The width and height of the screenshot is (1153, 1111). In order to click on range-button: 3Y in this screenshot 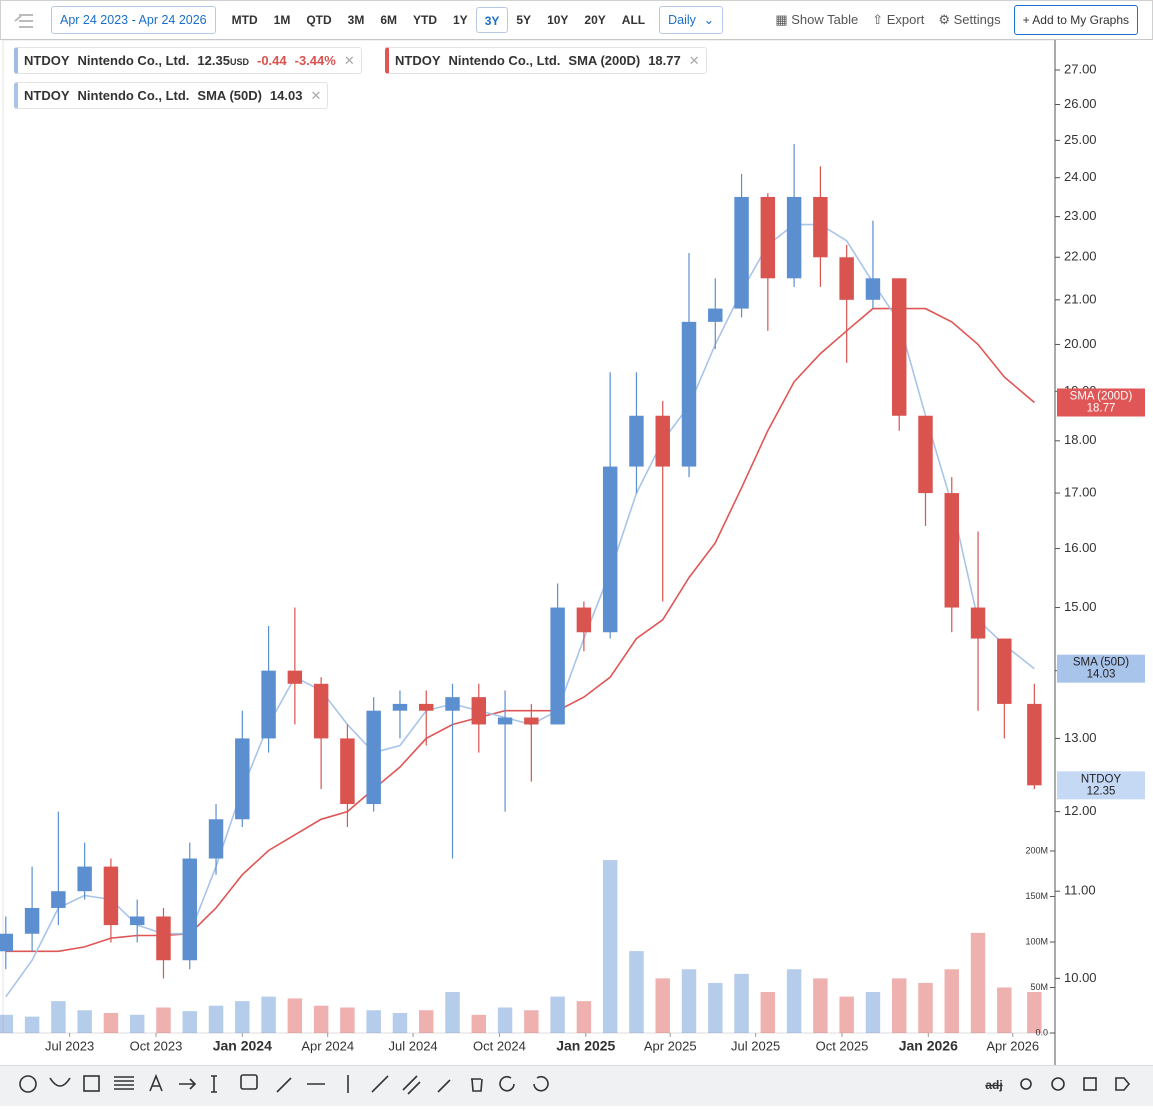, I will do `click(492, 20)`.